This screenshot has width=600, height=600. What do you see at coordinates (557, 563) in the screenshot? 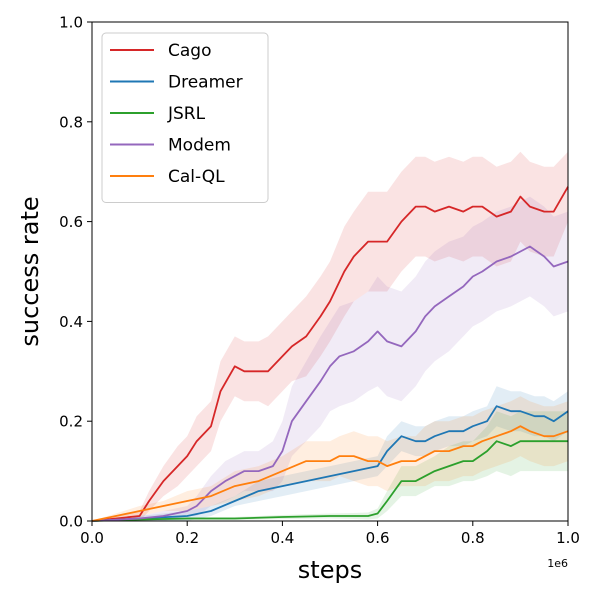
I see `x-axis-offset-label: 1e6` at bounding box center [557, 563].